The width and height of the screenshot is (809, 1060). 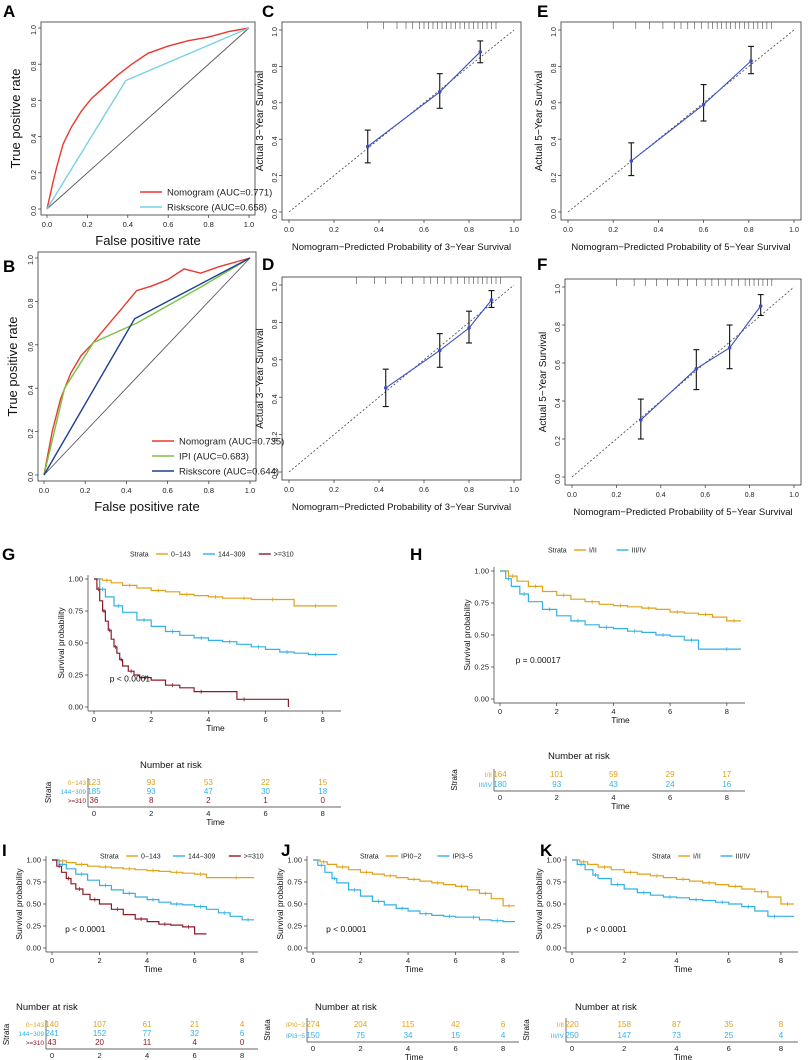 I want to click on risk-count: 22, so click(x=265, y=782).